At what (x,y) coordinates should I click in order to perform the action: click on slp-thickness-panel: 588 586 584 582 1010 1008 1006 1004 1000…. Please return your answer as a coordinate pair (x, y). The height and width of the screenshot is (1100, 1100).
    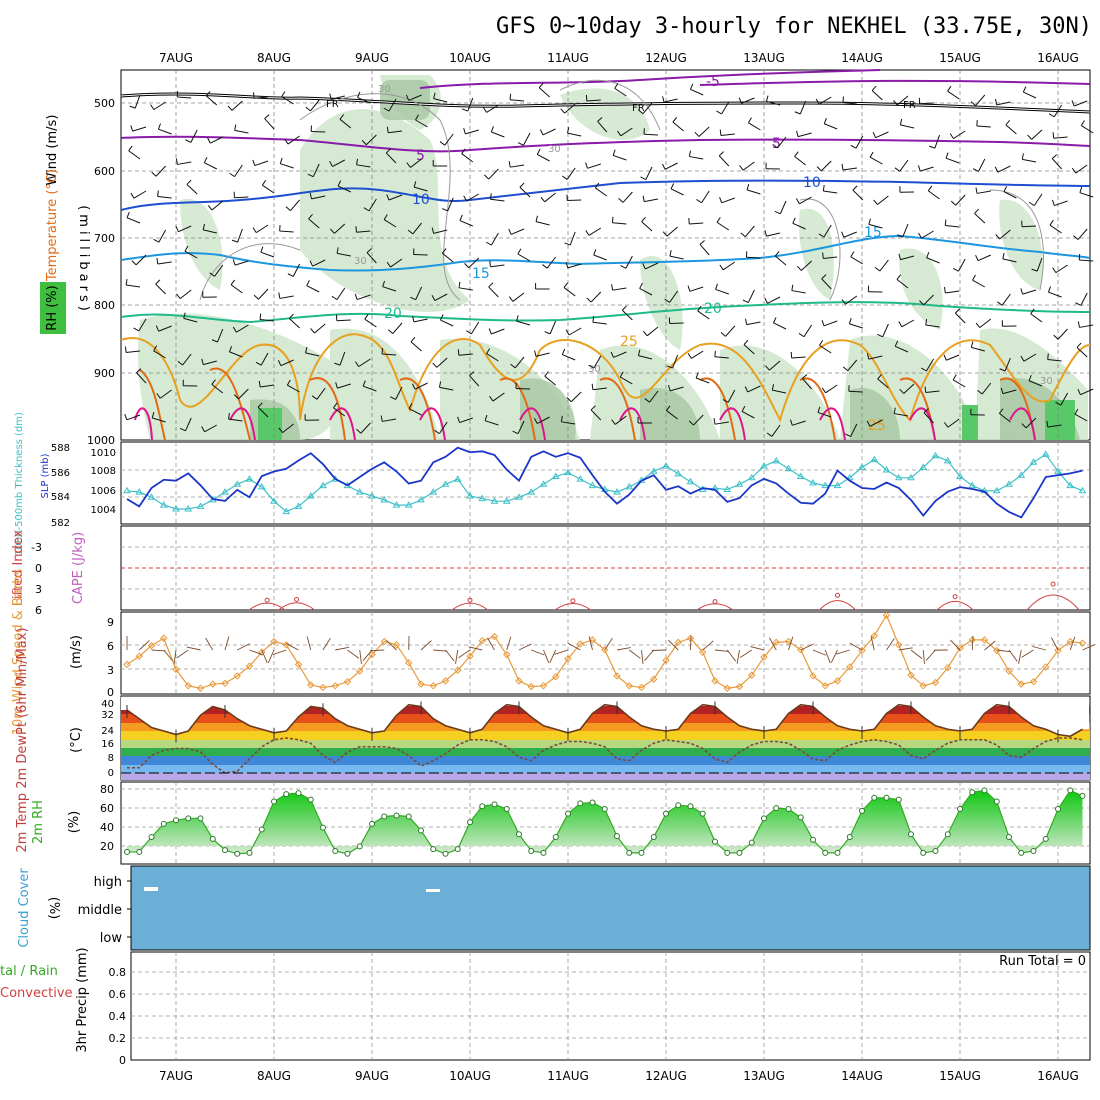
    Looking at the image, I should click on (552, 484).